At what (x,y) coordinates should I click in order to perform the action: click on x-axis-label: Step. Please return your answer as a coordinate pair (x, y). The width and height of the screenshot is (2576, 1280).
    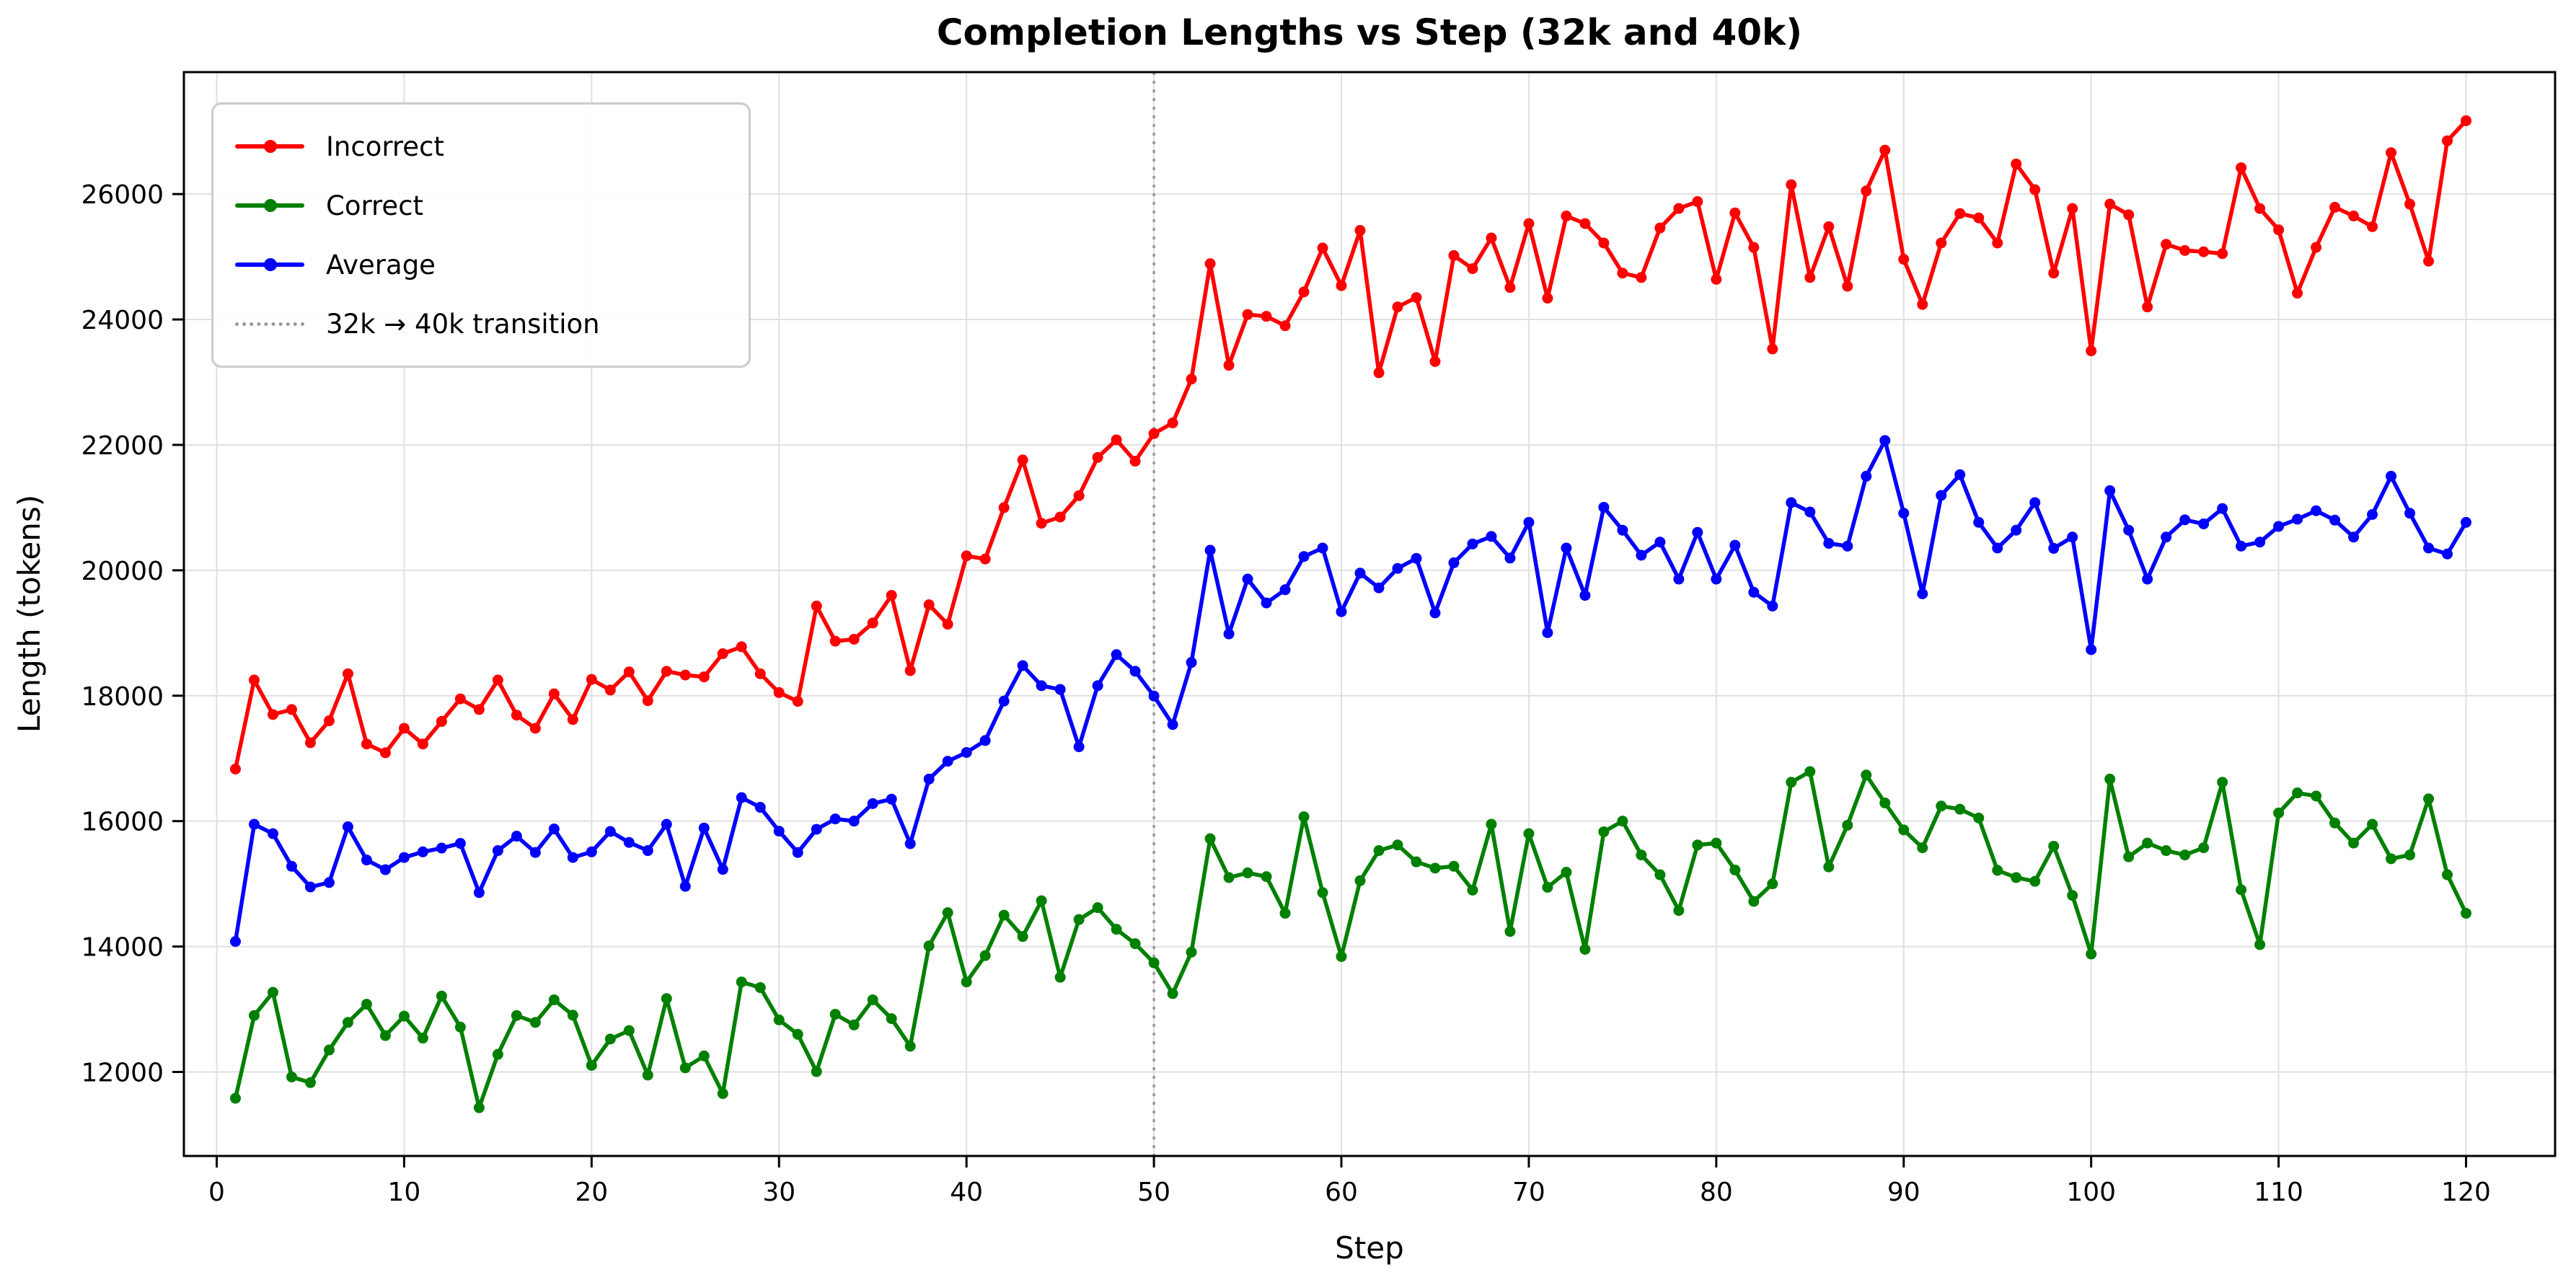
    Looking at the image, I should click on (1369, 1248).